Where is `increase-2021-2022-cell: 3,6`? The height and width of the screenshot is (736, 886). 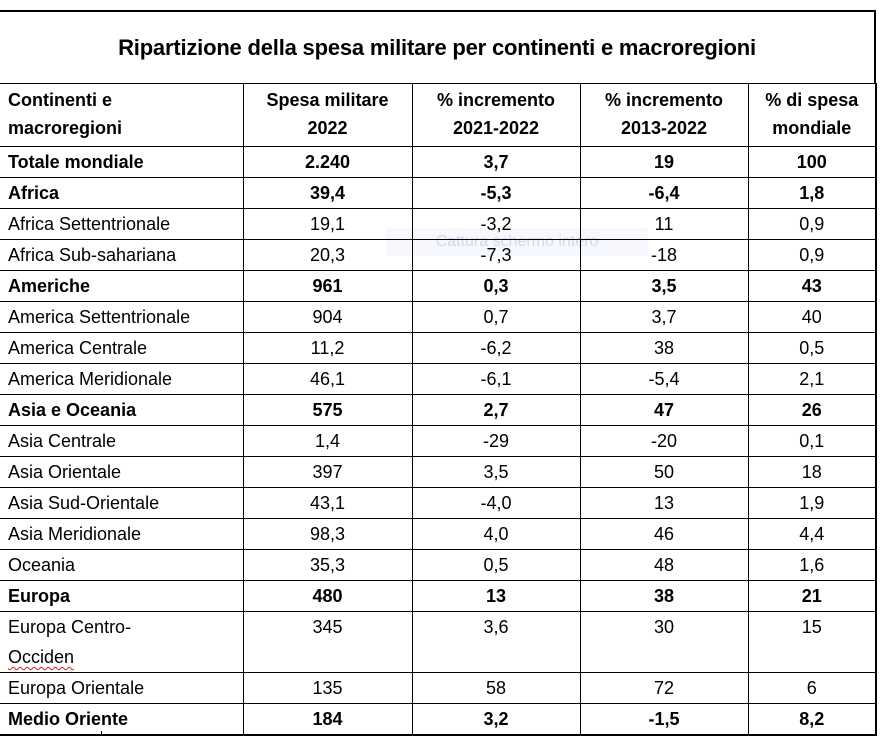
increase-2021-2022-cell: 3,6 is located at coordinates (496, 642).